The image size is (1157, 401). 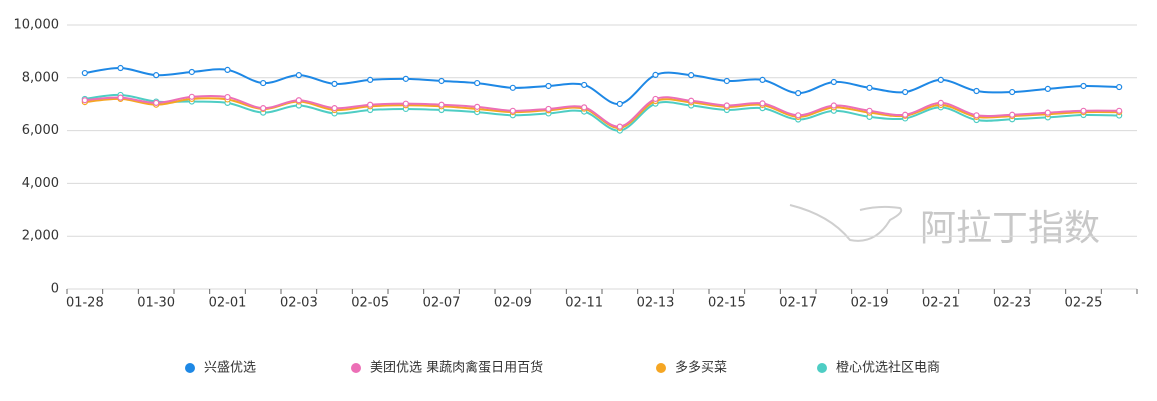 What do you see at coordinates (656, 303) in the screenshot?
I see `x-tick-label: 02-13` at bounding box center [656, 303].